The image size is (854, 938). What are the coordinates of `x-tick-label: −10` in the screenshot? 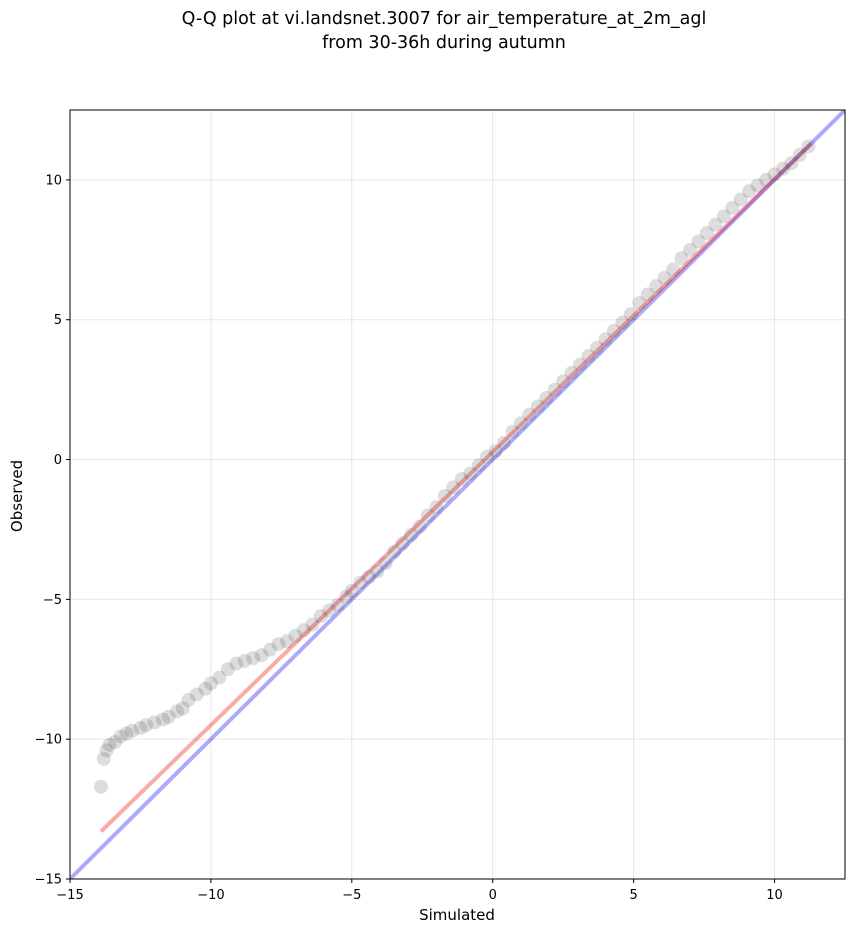 It's located at (210, 895).